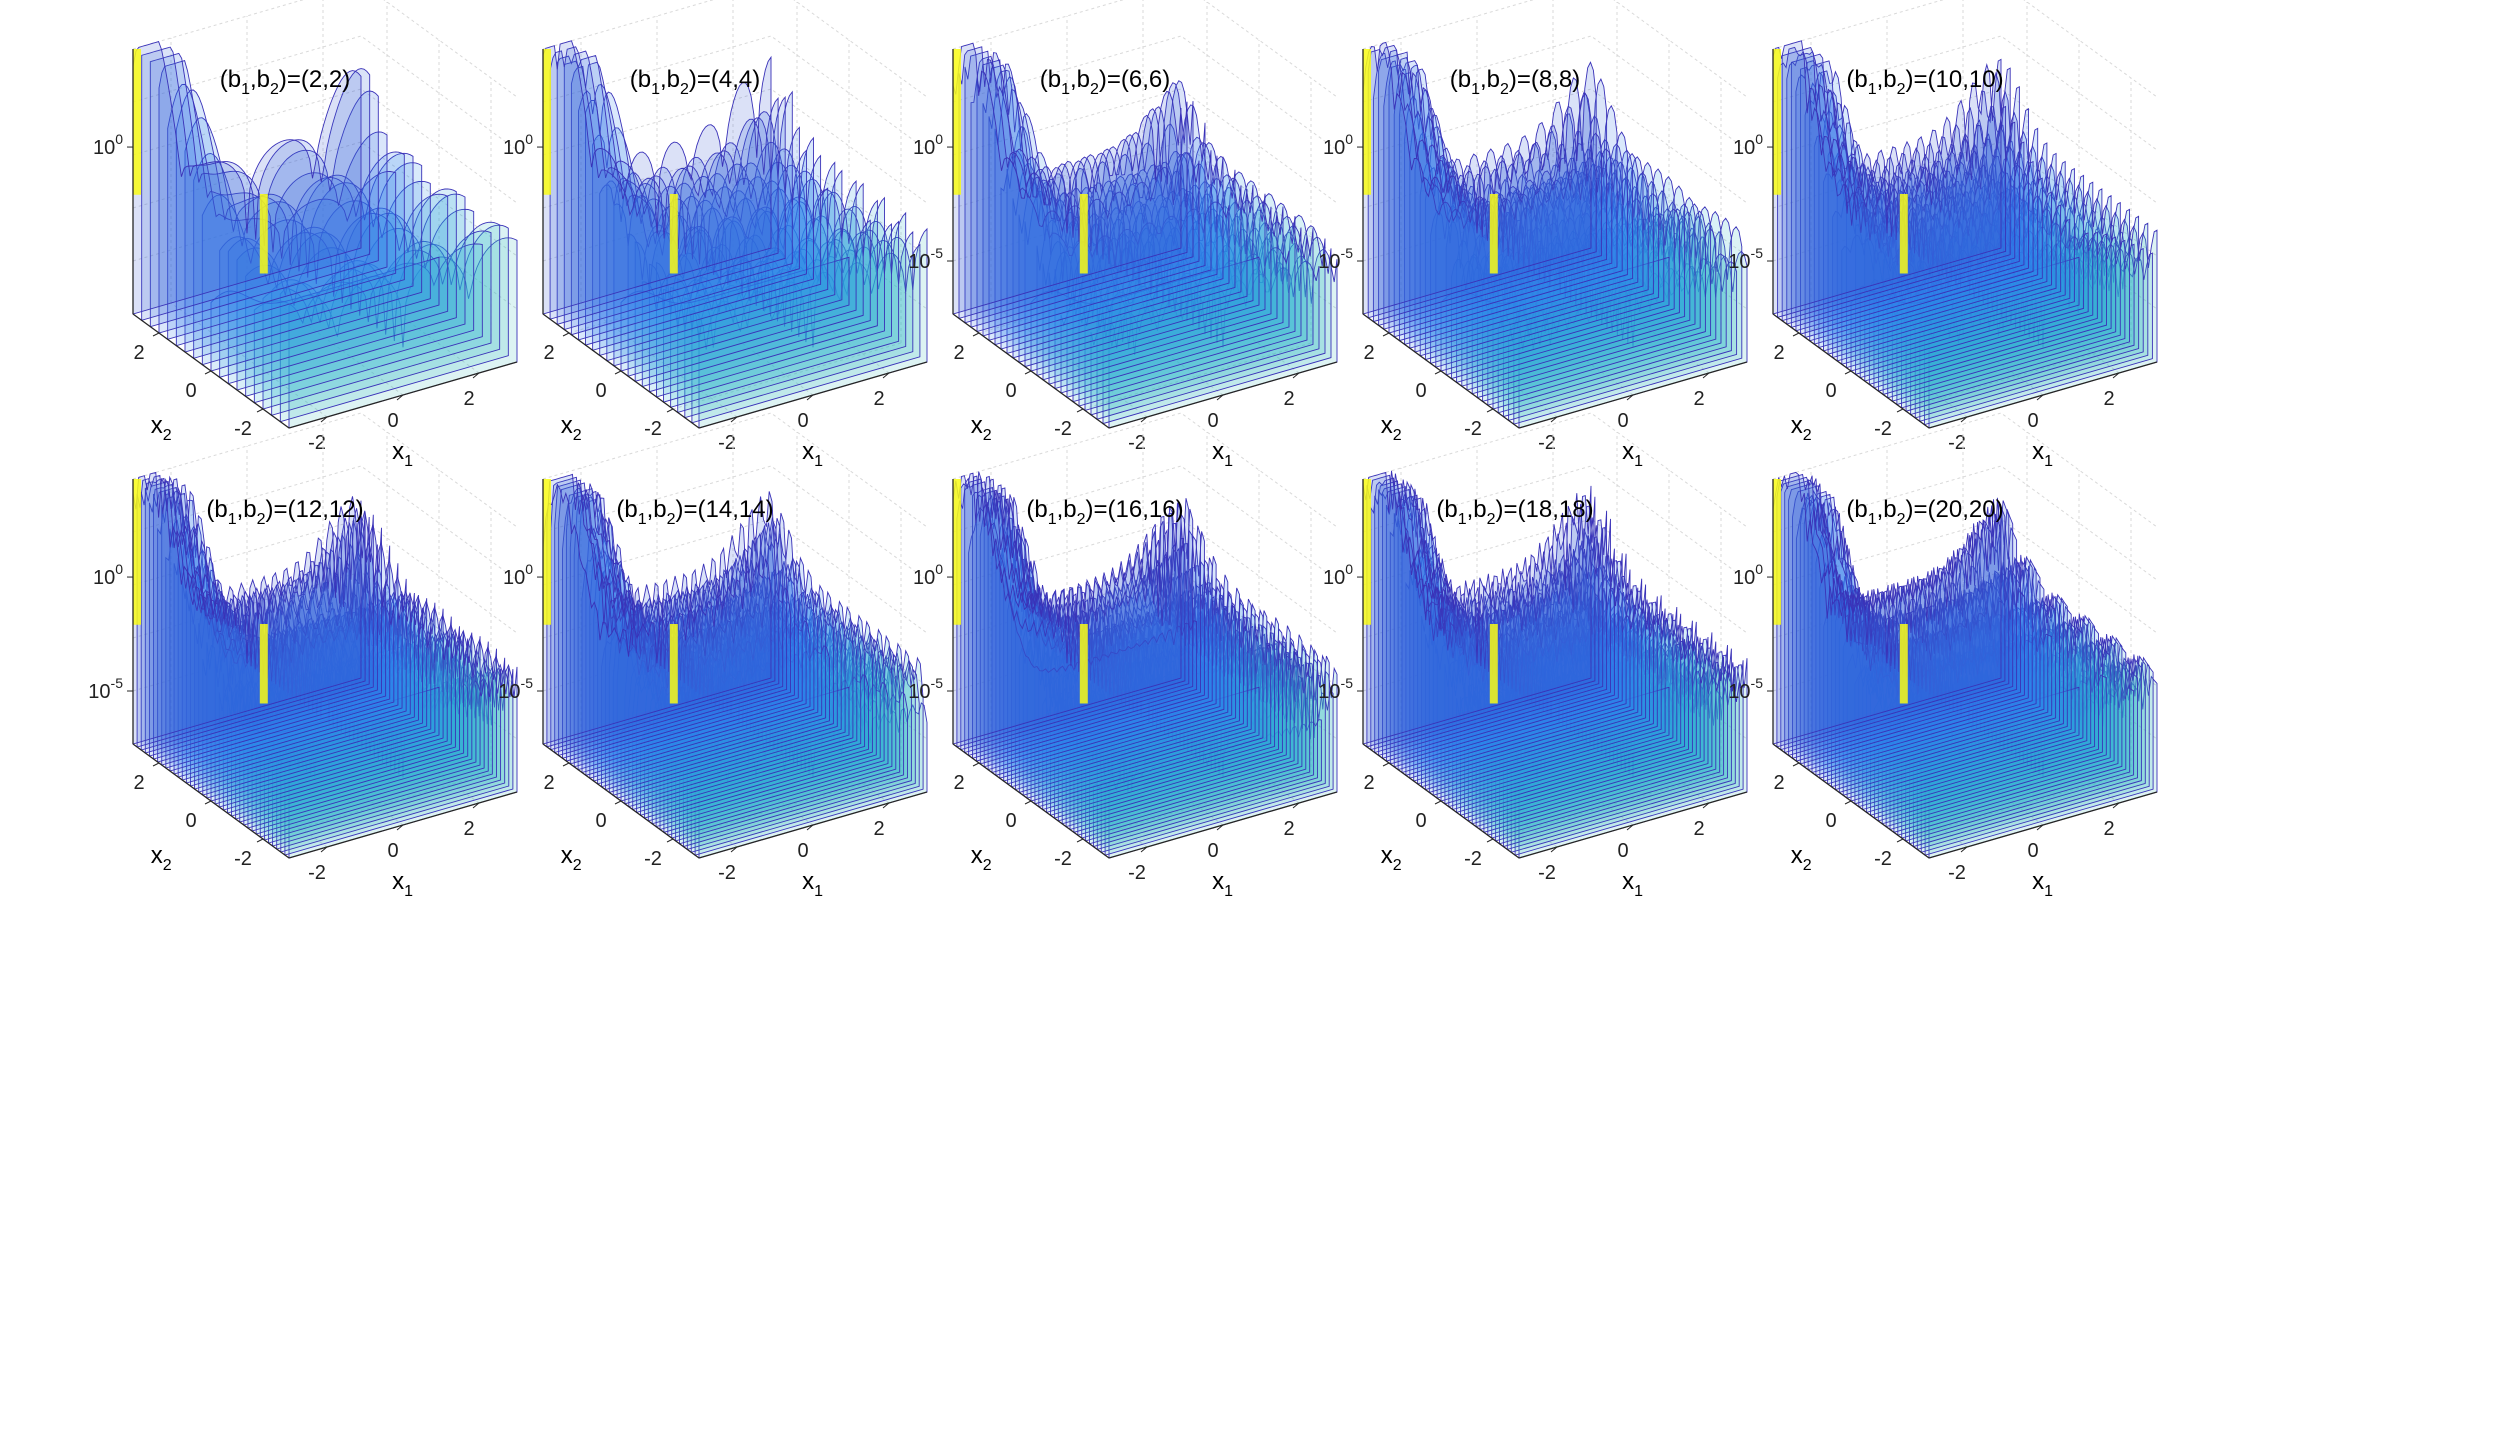 This screenshot has height=1443, width=2520. I want to click on title-subscript: 2, so click(274, 89).